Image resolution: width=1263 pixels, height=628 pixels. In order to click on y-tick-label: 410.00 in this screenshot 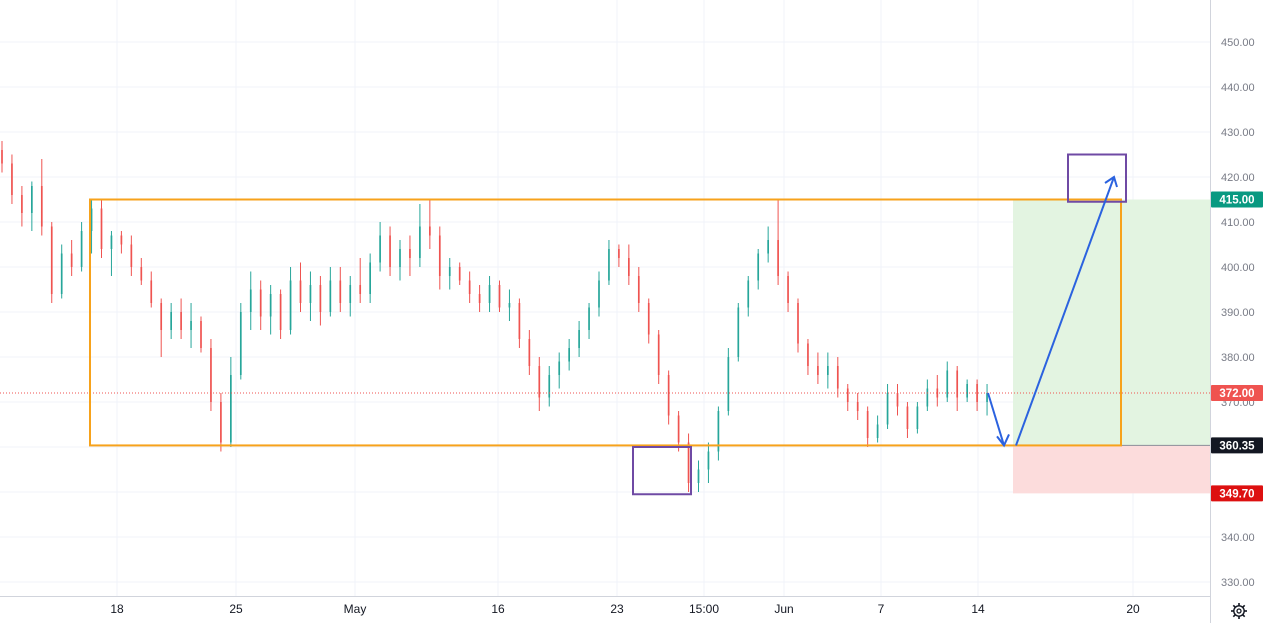, I will do `click(1238, 223)`.